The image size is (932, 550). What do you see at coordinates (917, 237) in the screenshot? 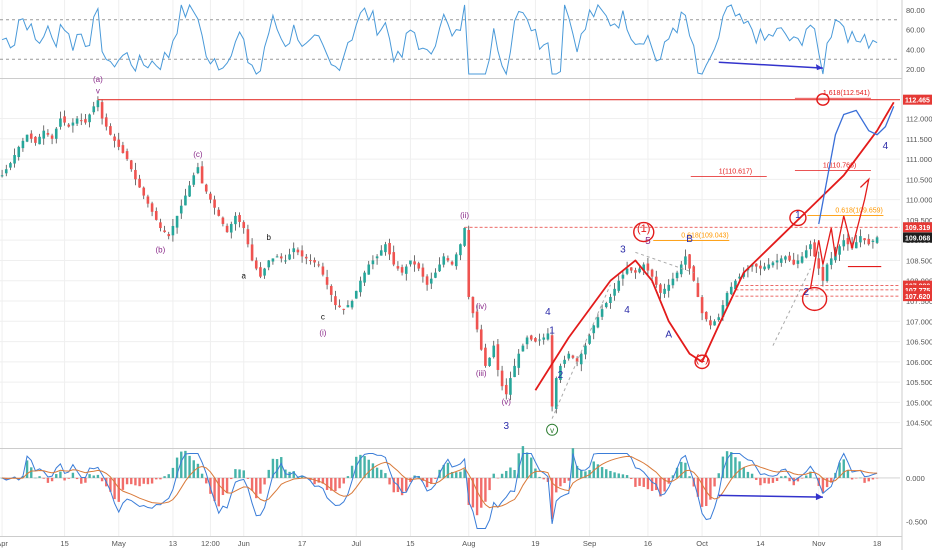
I see `price-tag-badge` at bounding box center [917, 237].